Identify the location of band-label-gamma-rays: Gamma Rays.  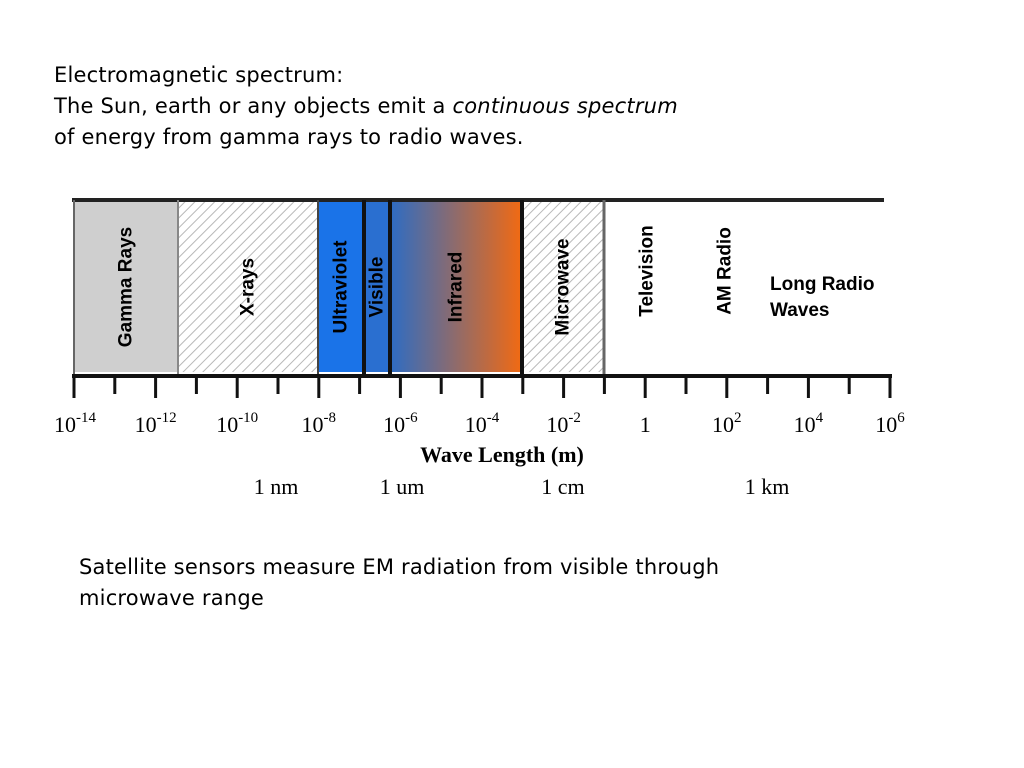
(126, 287).